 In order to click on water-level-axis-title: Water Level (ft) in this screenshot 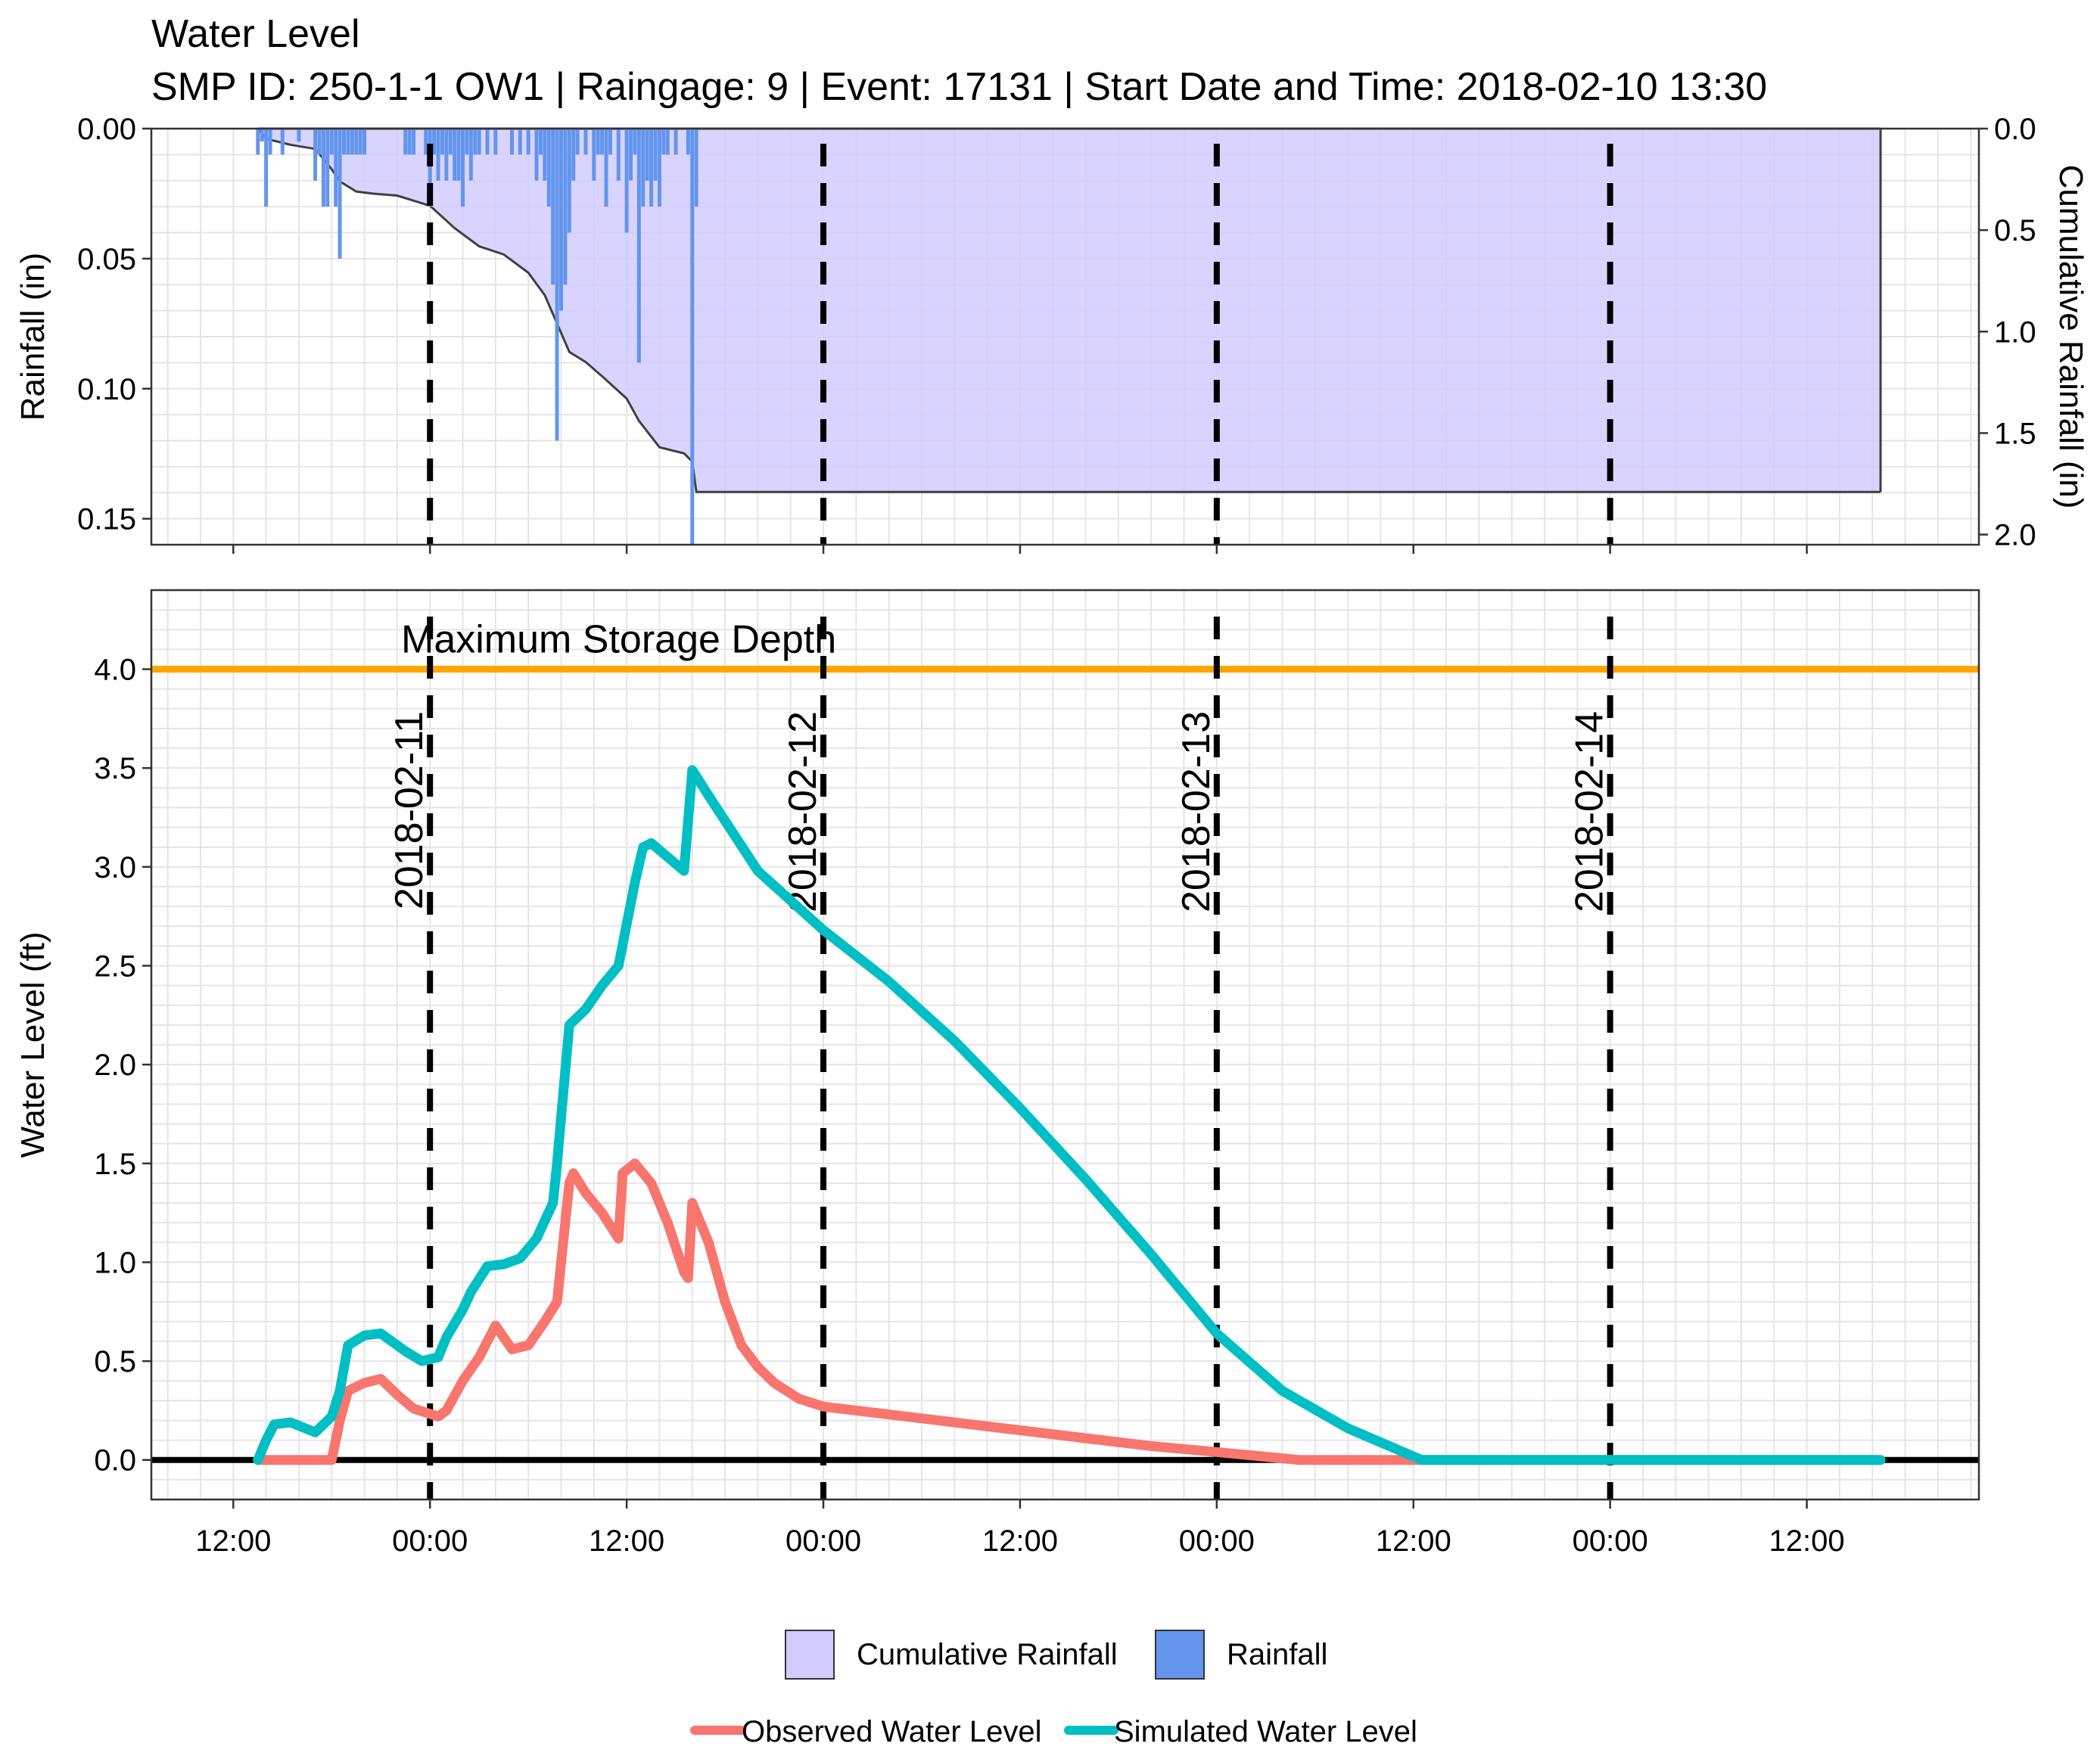, I will do `click(32, 1045)`.